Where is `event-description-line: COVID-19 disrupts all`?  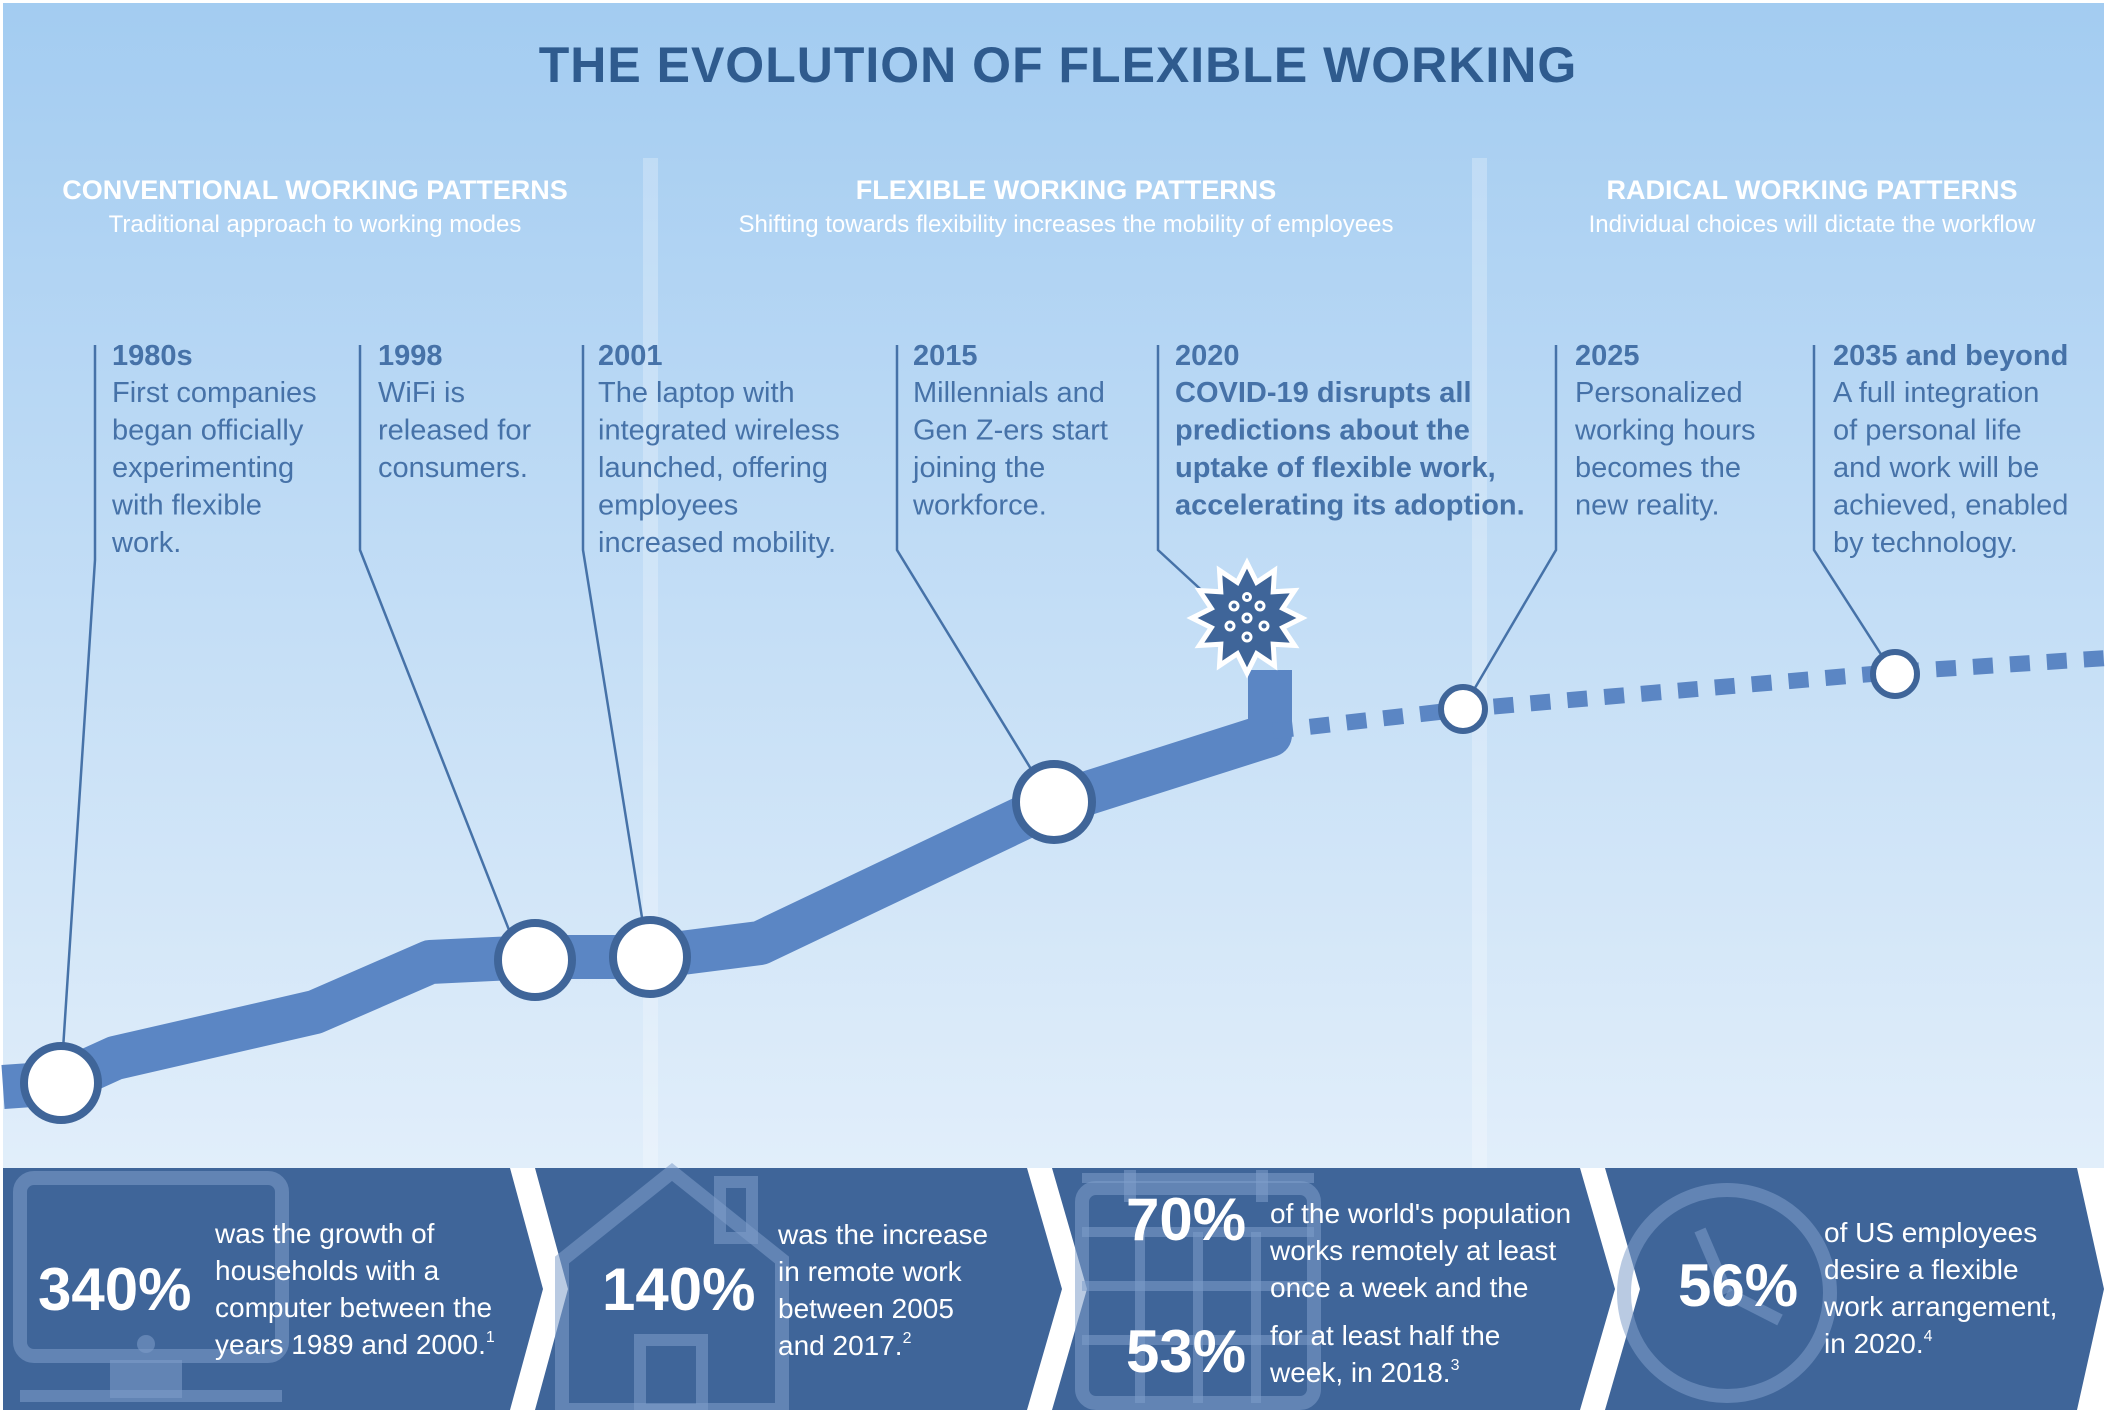
event-description-line: COVID-19 disrupts all is located at coordinates (1323, 393).